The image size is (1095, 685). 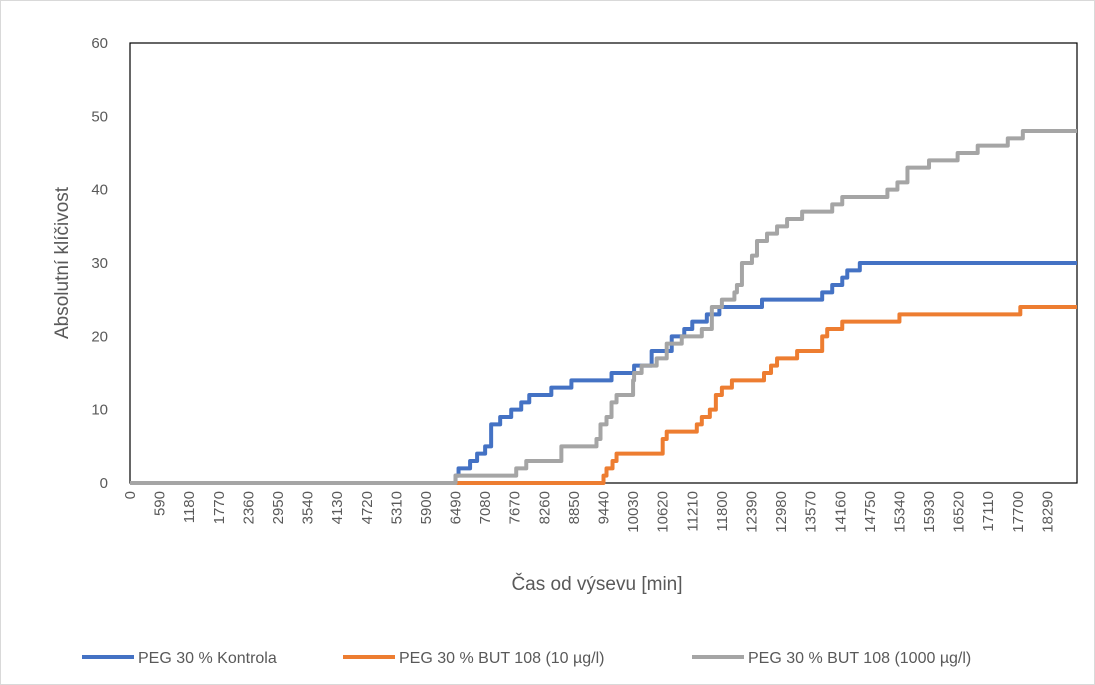 What do you see at coordinates (596, 584) in the screenshot?
I see `x-axis-title: Čas od výsevu [min]` at bounding box center [596, 584].